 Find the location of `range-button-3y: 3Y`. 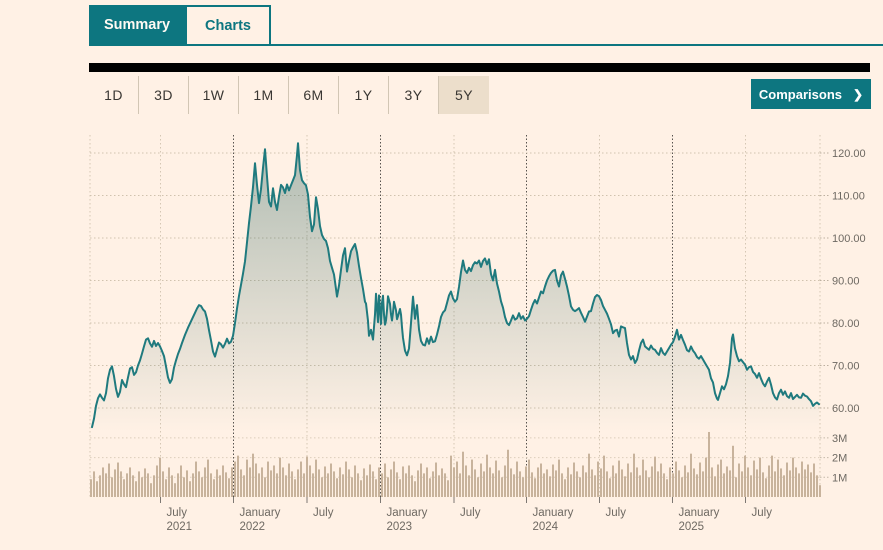

range-button-3y: 3Y is located at coordinates (414, 95).